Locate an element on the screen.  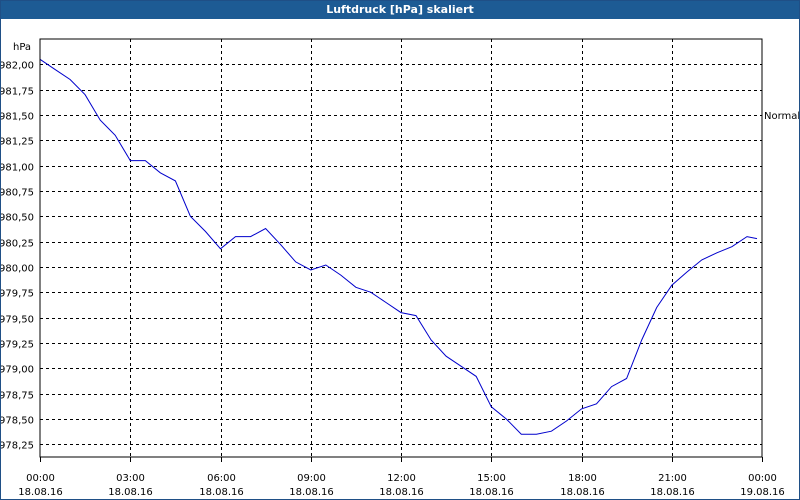
y-tick-label: 979,75 is located at coordinates (17, 294).